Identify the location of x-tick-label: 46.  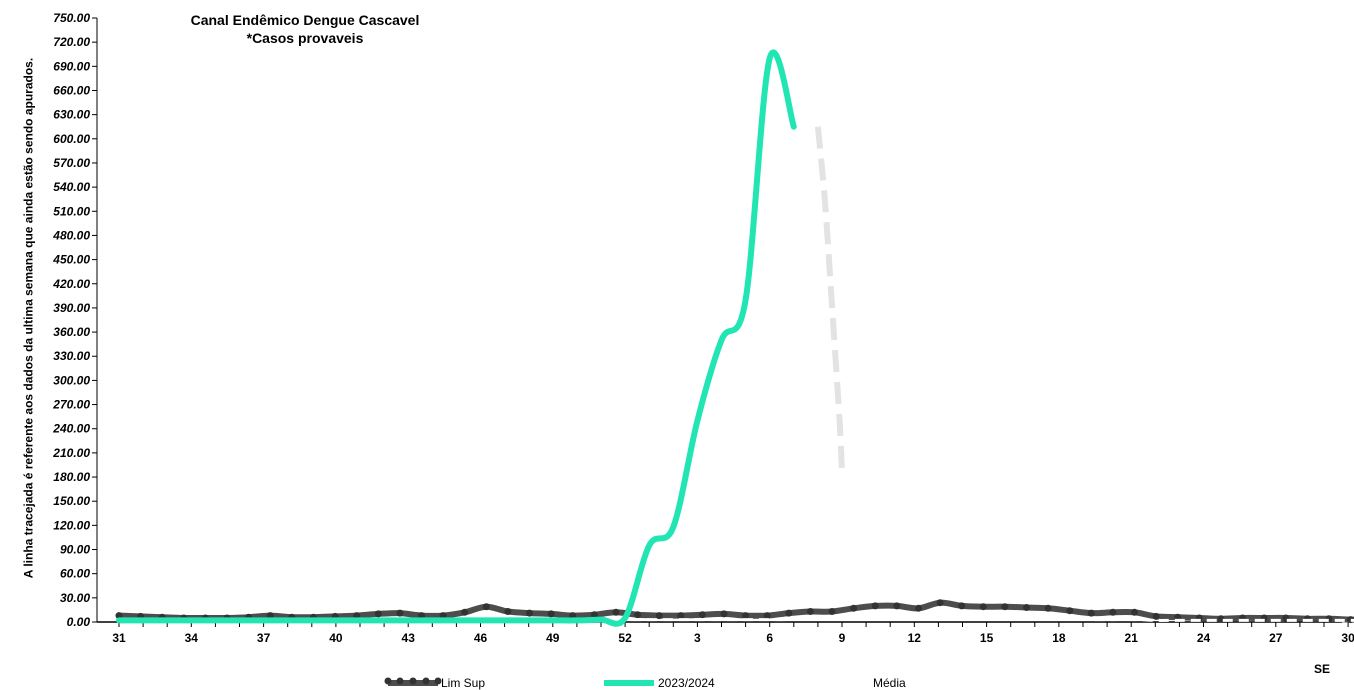
(481, 638).